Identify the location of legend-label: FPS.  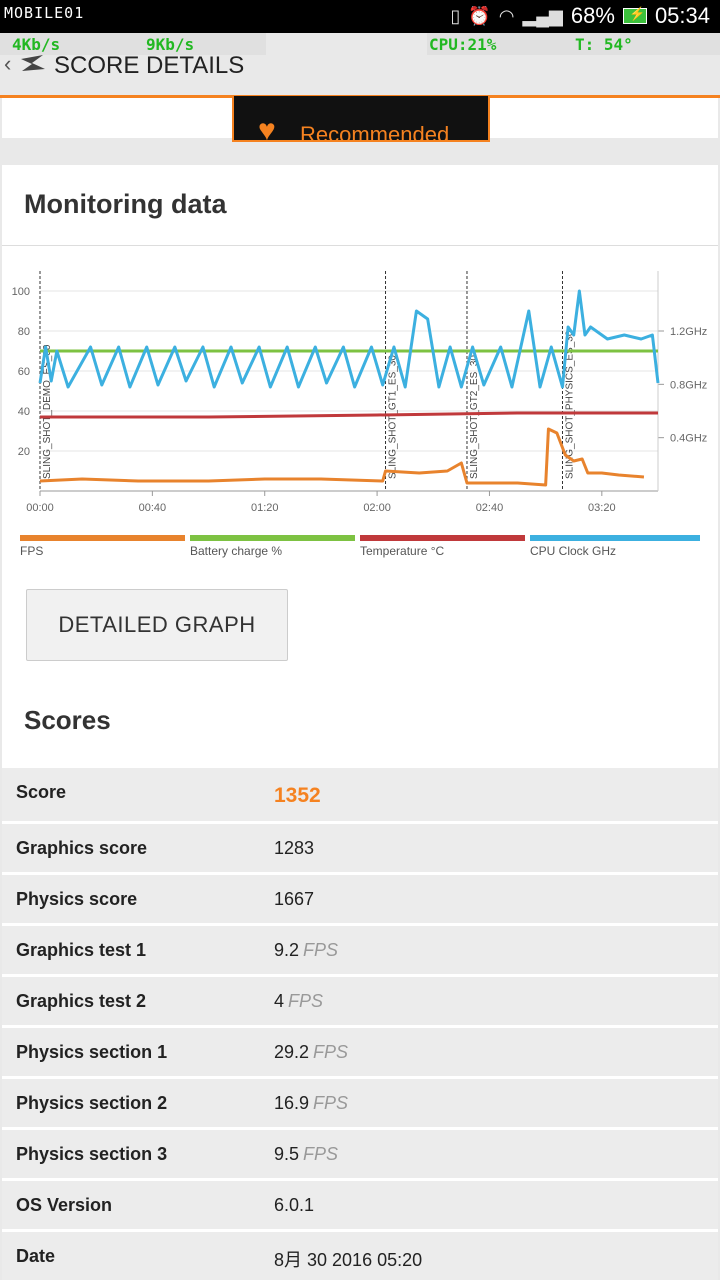
(32, 551).